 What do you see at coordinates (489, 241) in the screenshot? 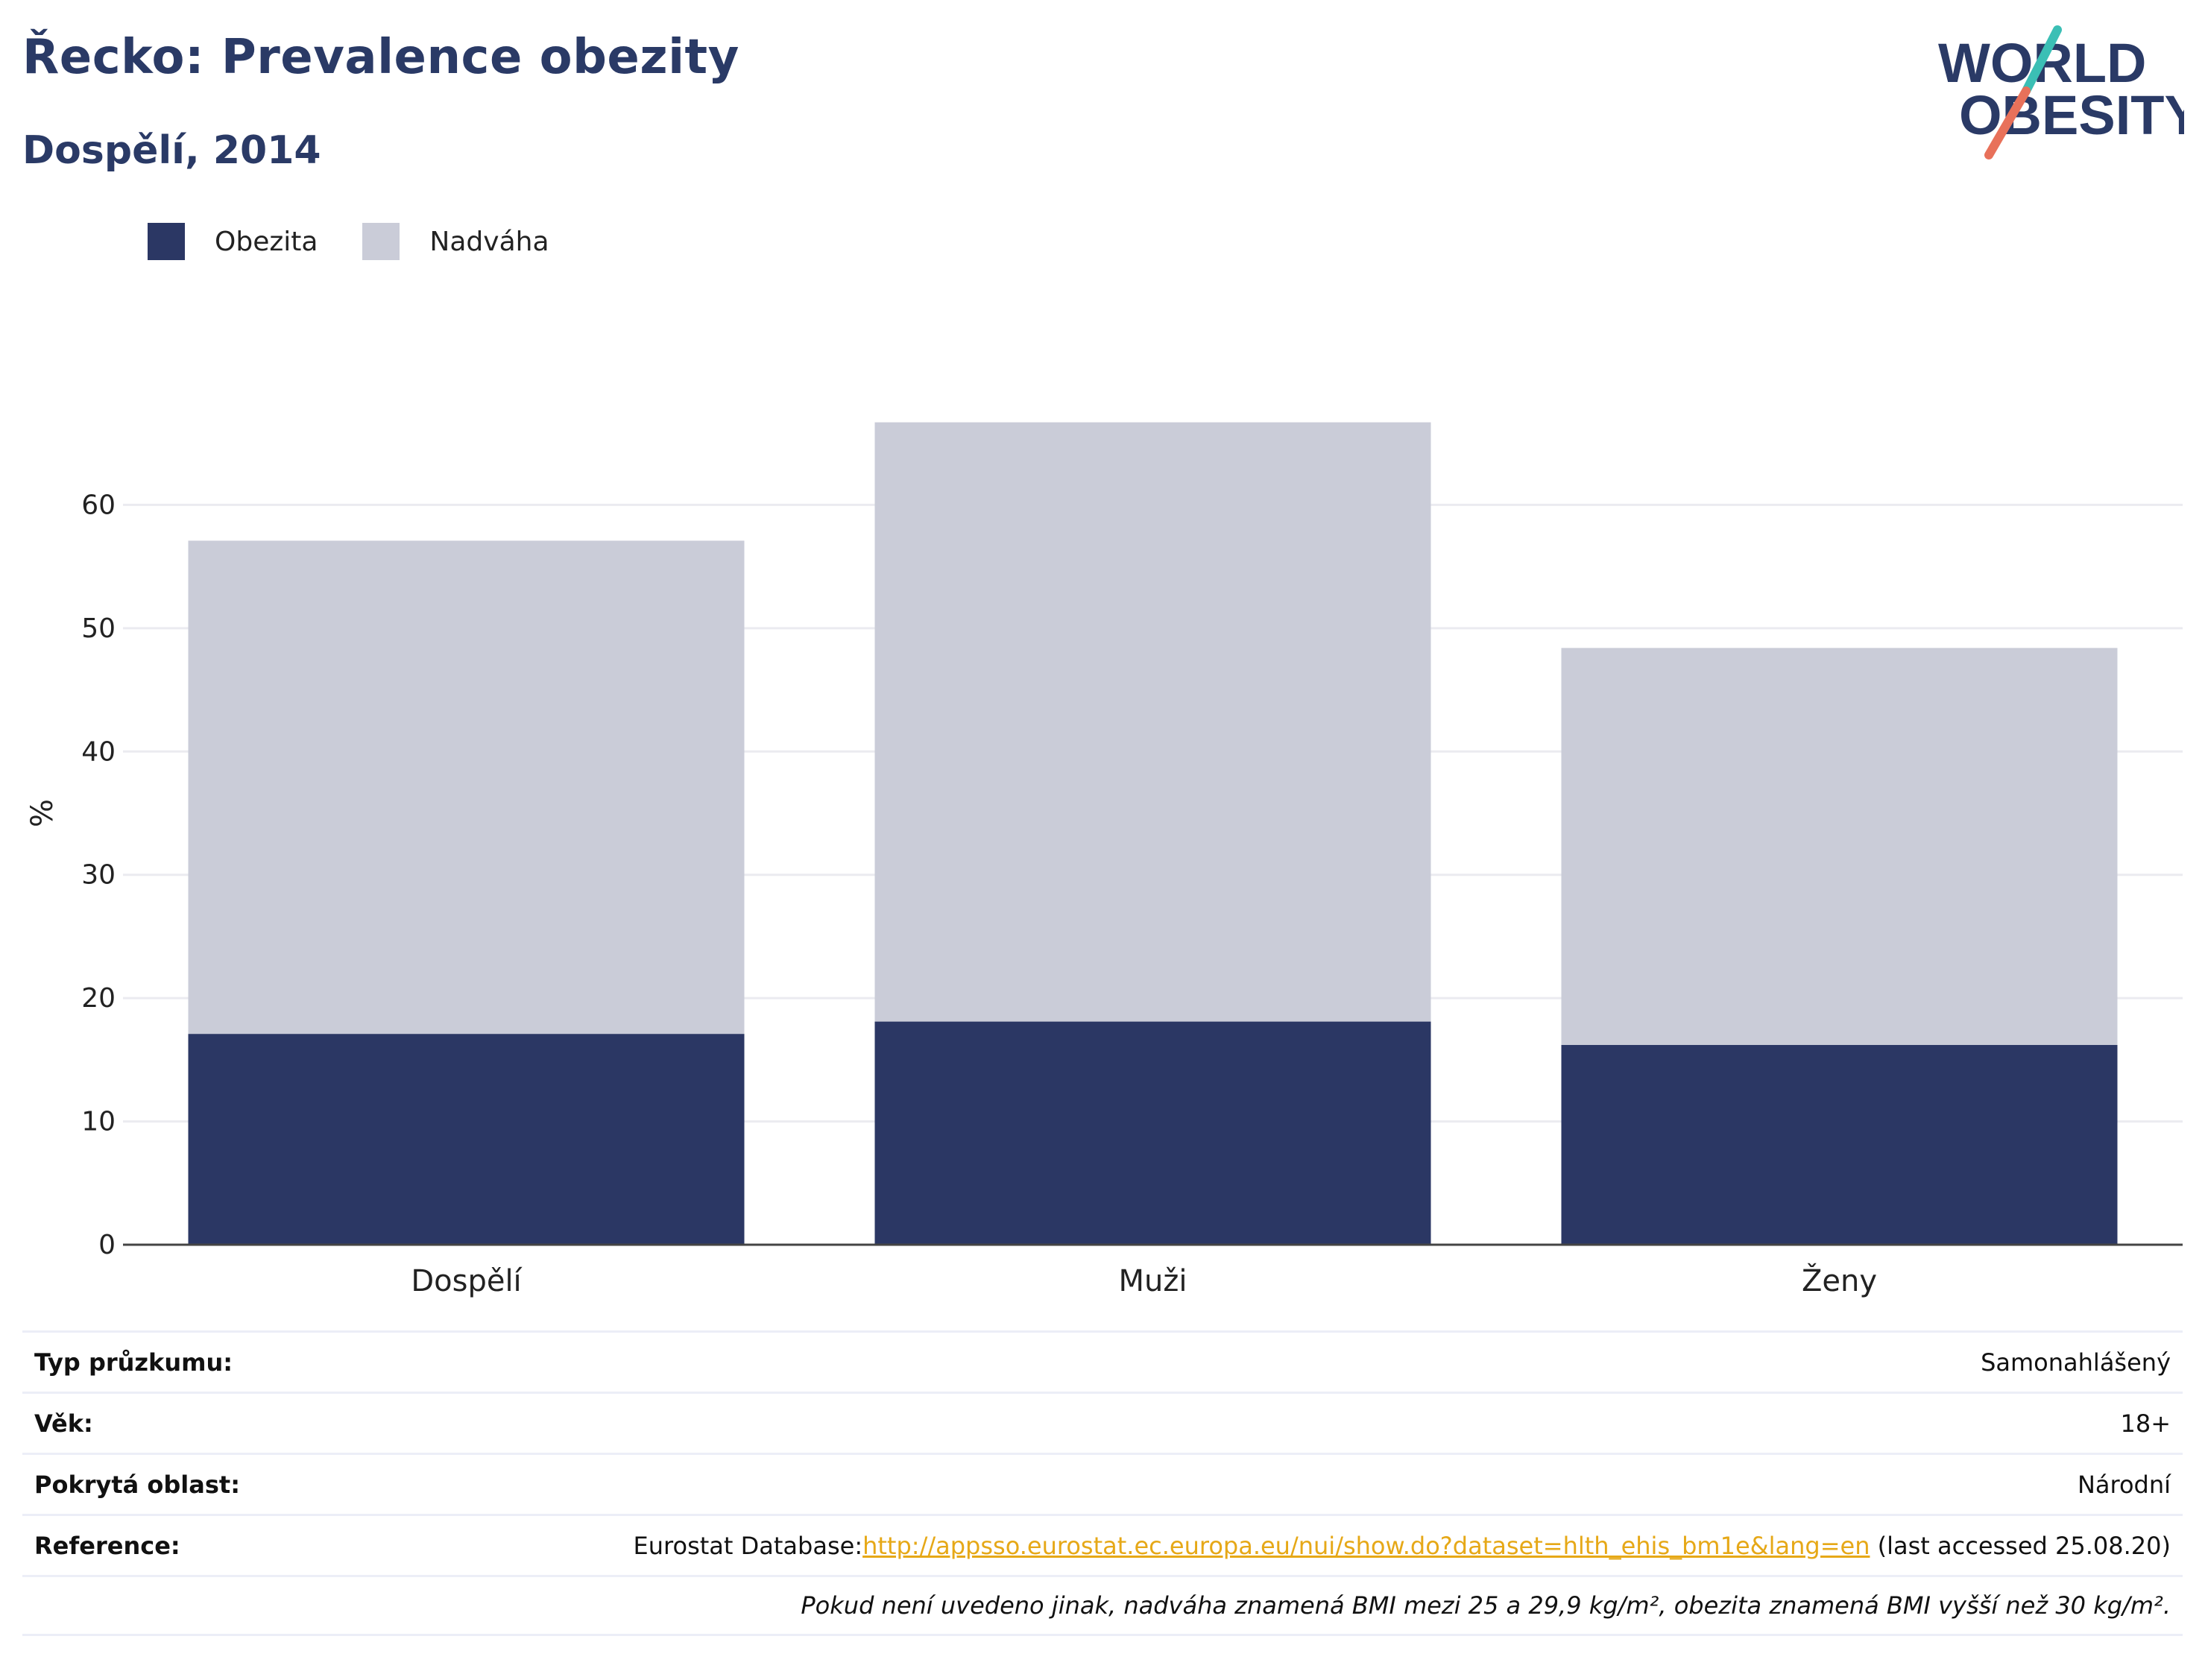
I see `legend-label-nadvaha: Nadváha` at bounding box center [489, 241].